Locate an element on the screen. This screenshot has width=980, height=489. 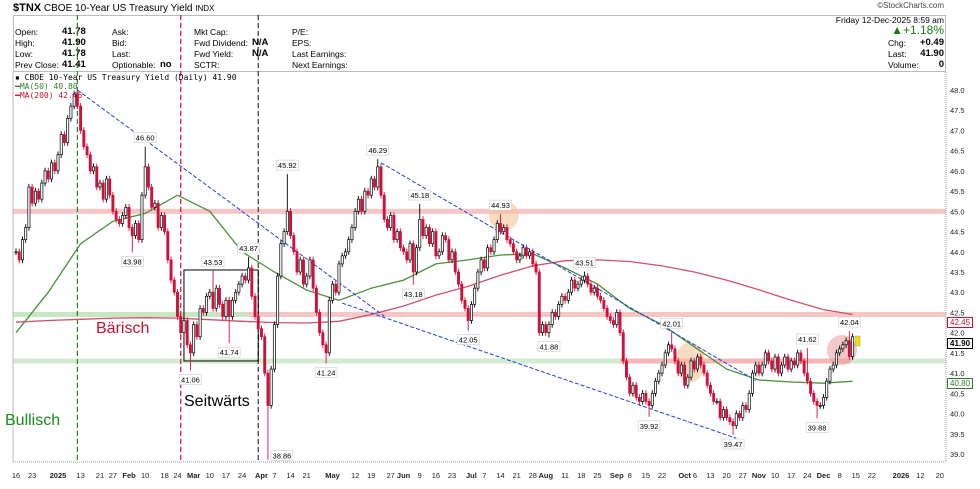
high-value: 41.90 is located at coordinates (74, 42).